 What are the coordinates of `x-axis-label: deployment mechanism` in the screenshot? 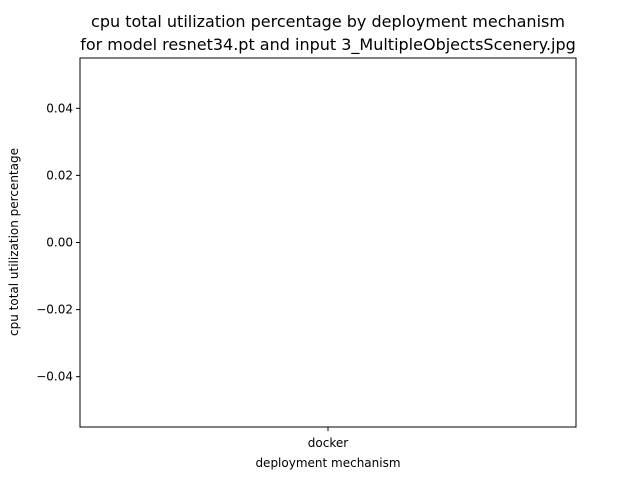 It's located at (327, 463).